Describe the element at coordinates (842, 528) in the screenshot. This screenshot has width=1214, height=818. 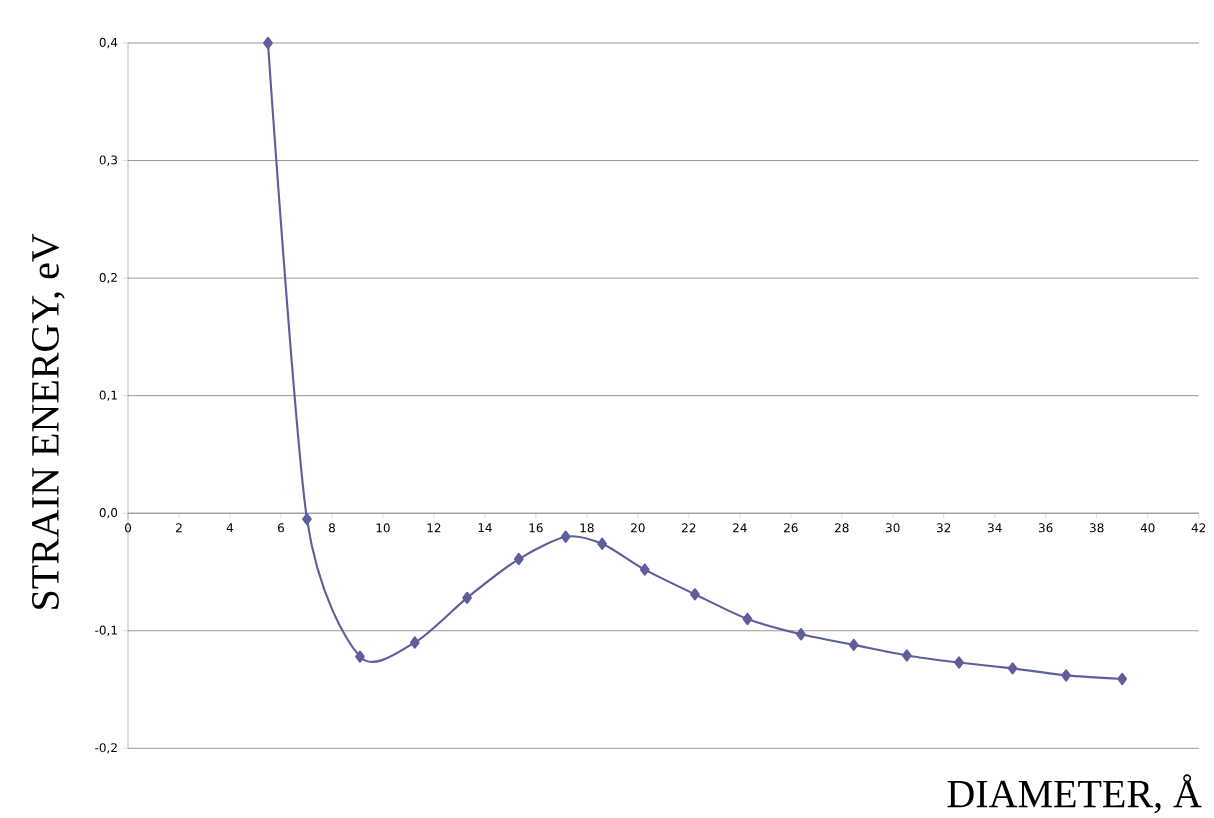
I see `x-tick-label: 28` at that location.